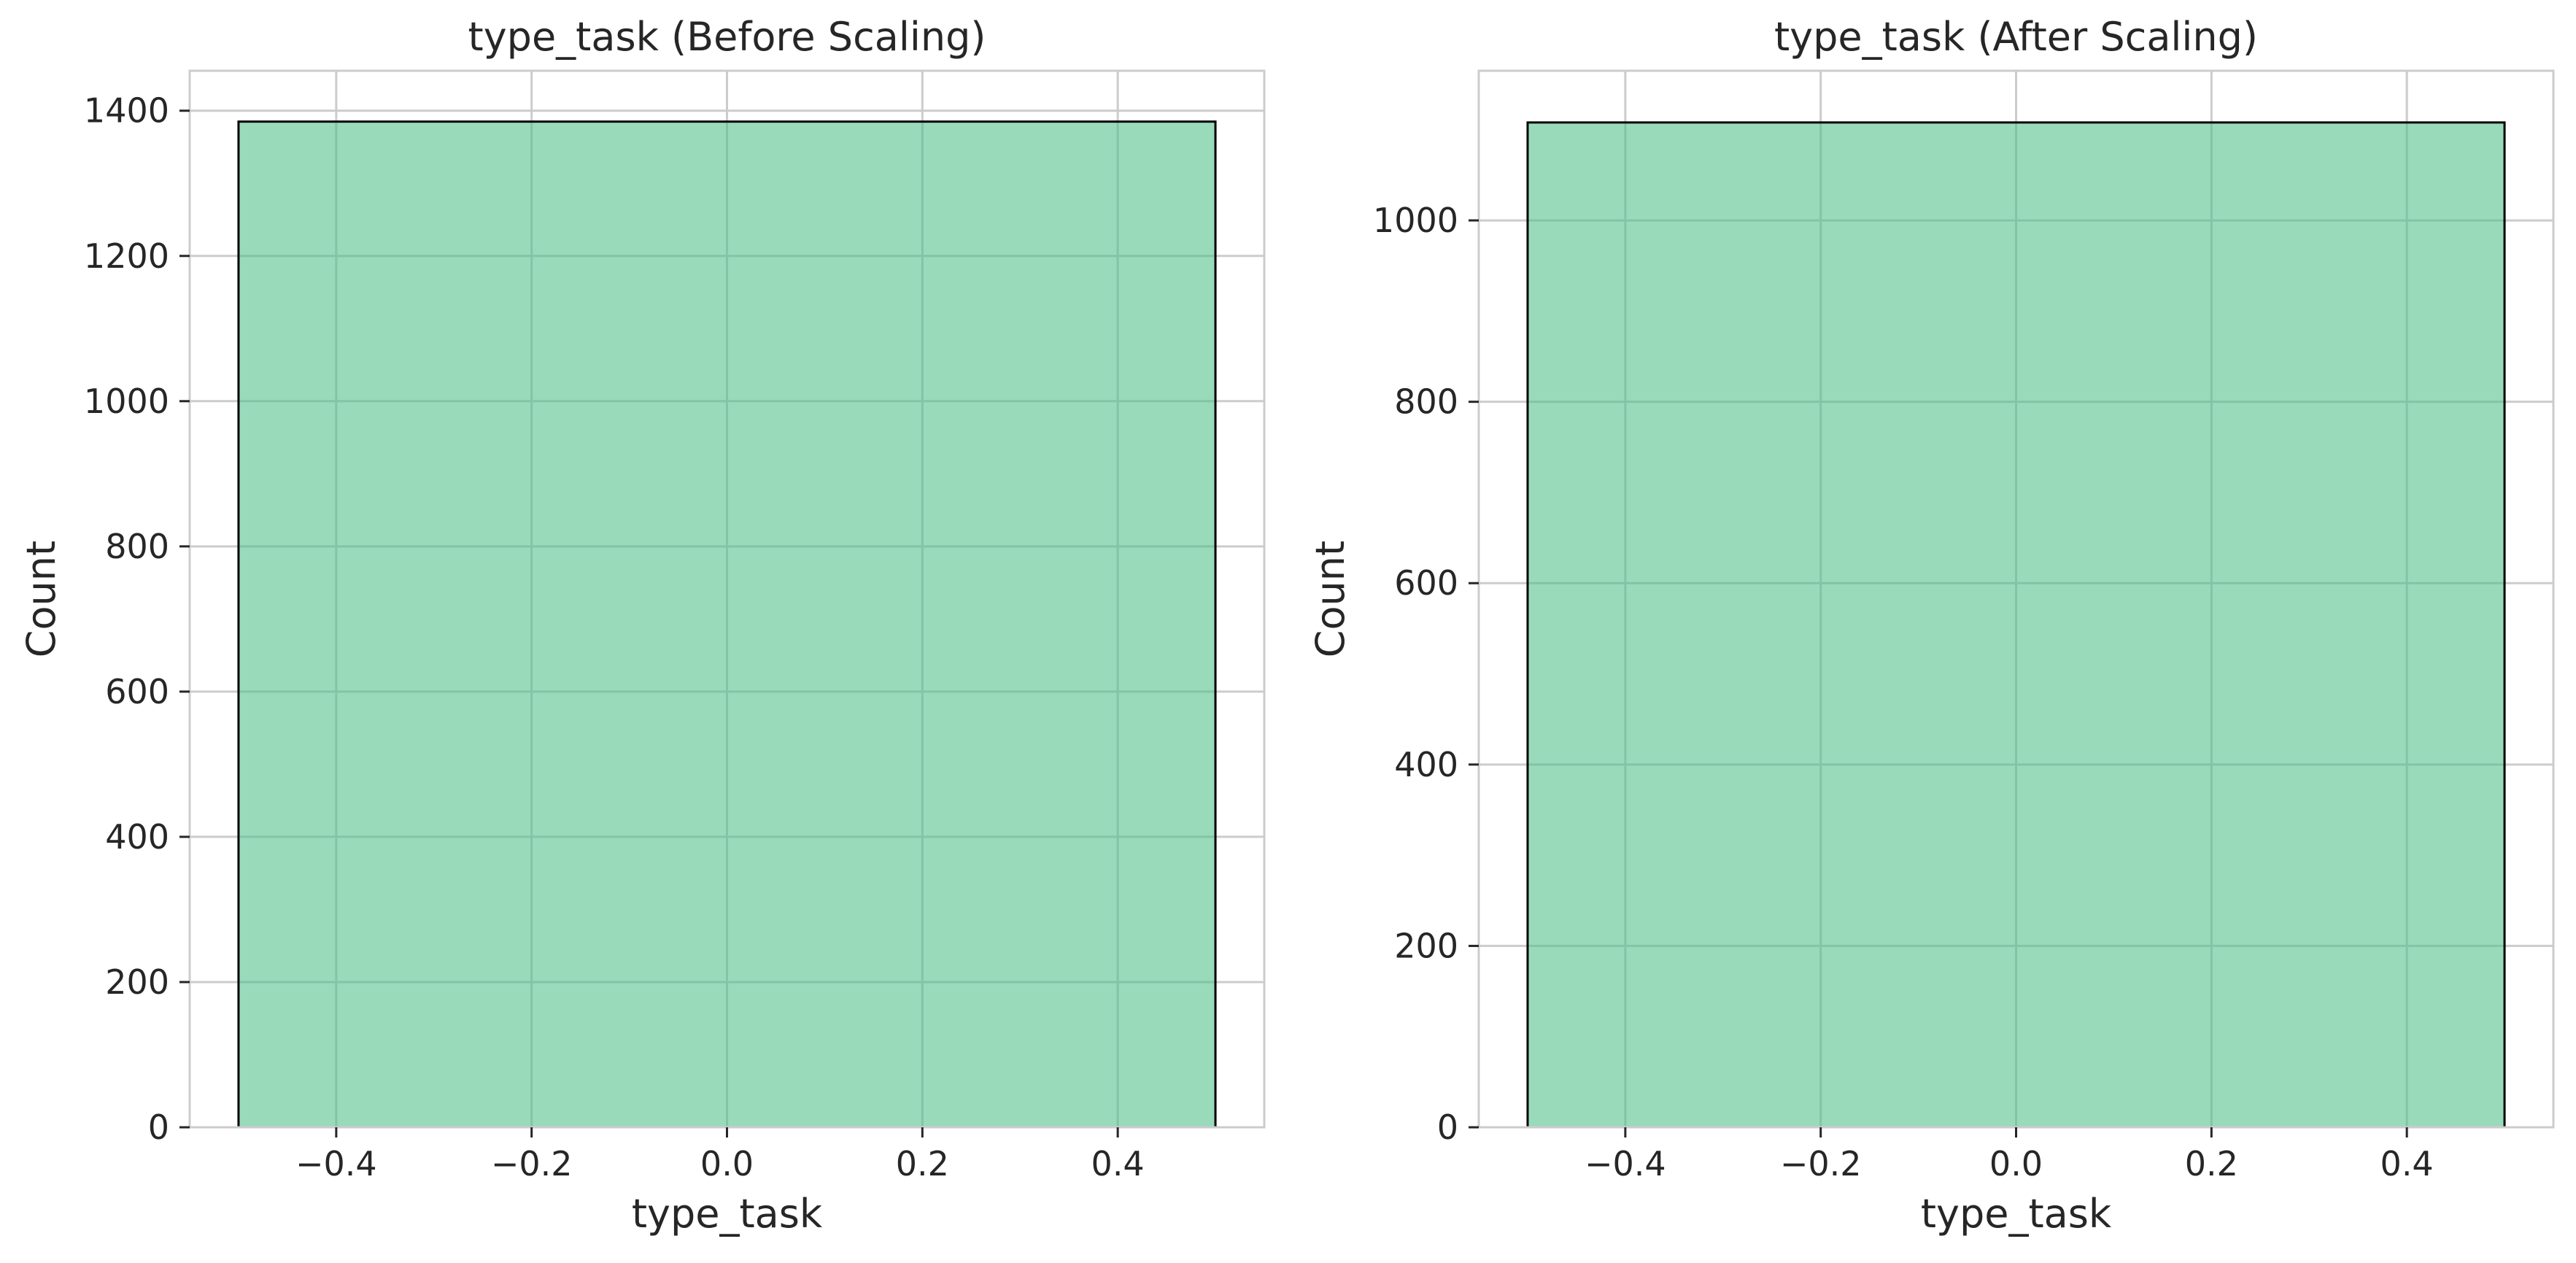  I want to click on y-tick-label: 1200, so click(126, 256).